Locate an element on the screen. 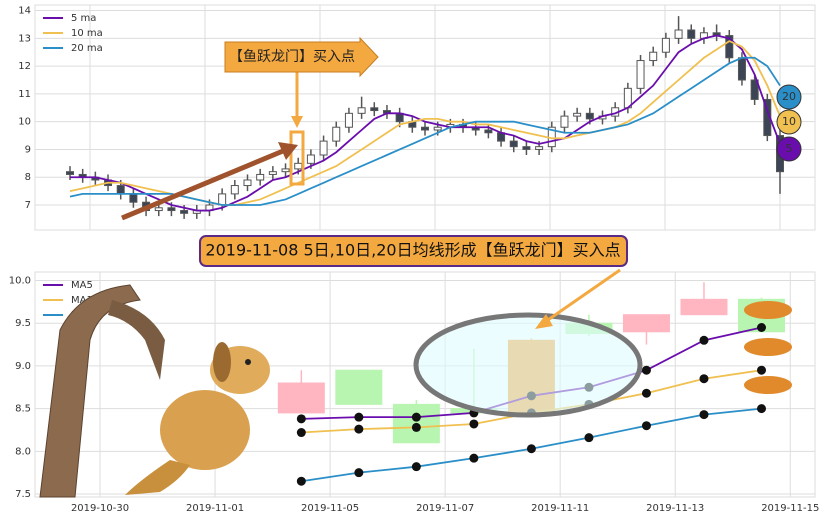  banner is located at coordinates (413, 251).